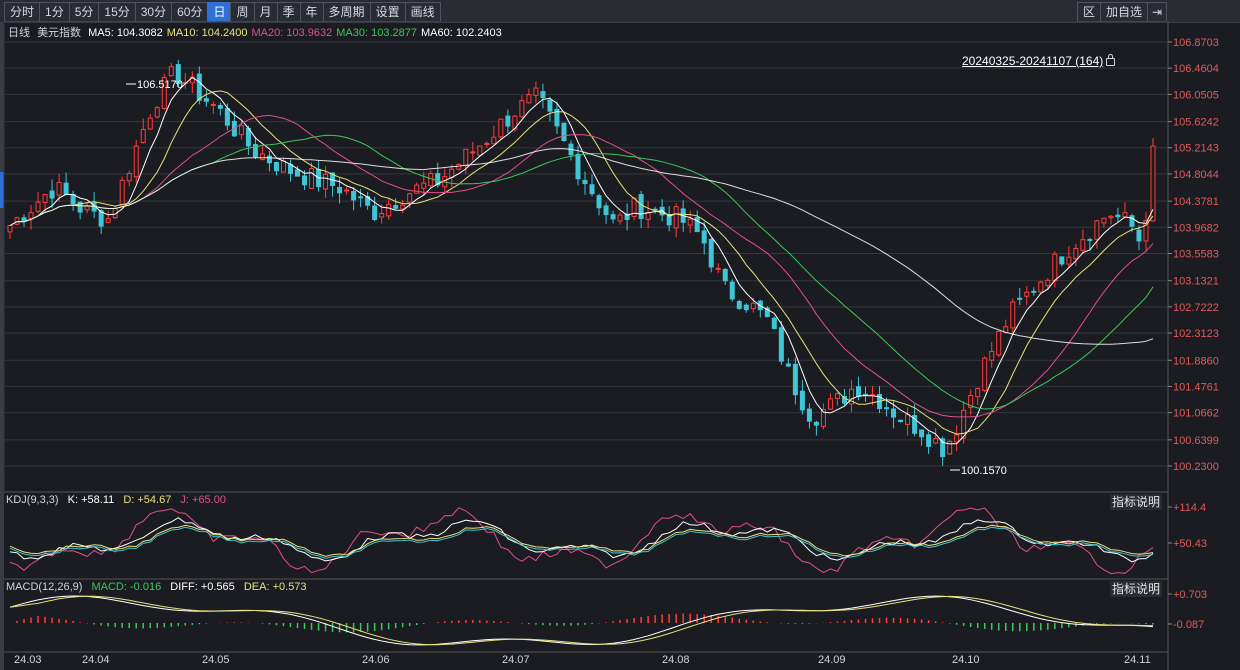 The width and height of the screenshot is (1240, 670). Describe the element at coordinates (265, 12) in the screenshot. I see `period-tab: 月` at that location.